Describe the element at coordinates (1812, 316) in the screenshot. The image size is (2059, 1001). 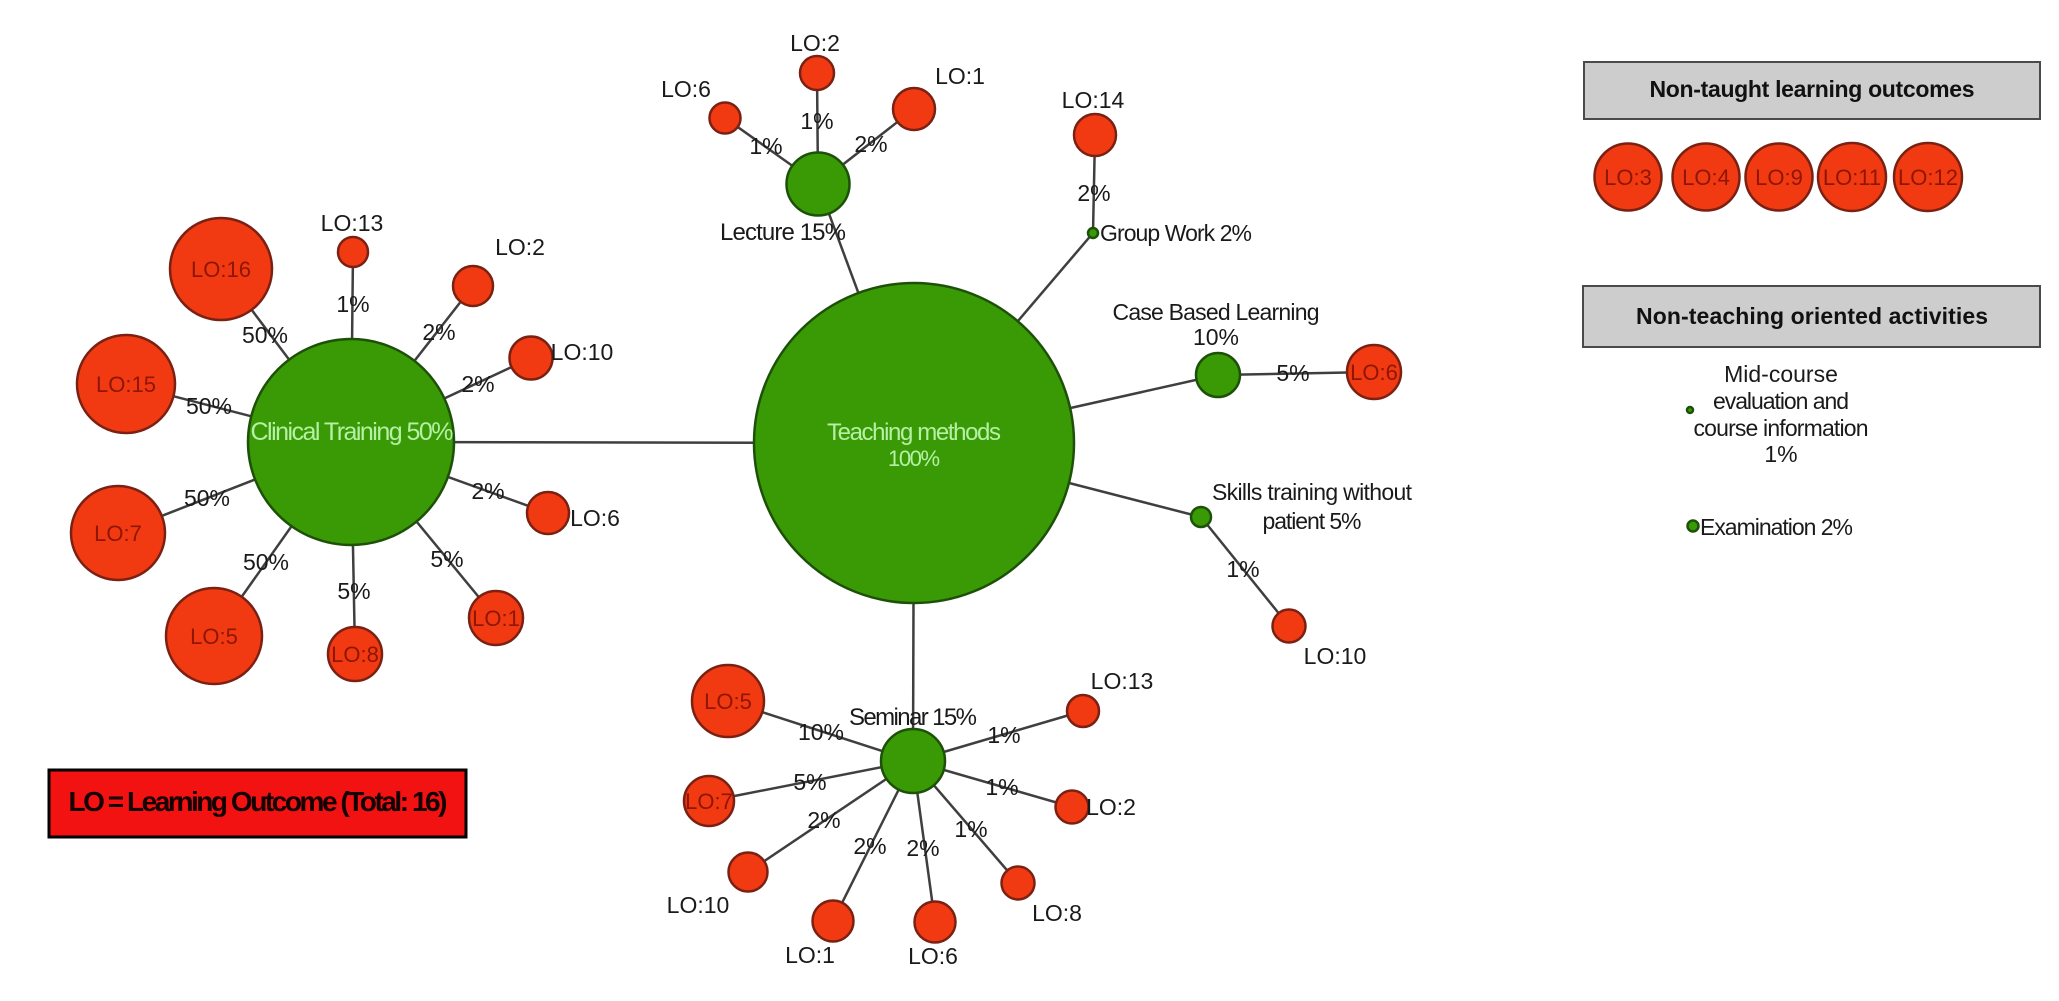
I see `svg-text:Non-teaching oriented activiti: Non-teaching oriented activities` at that location.